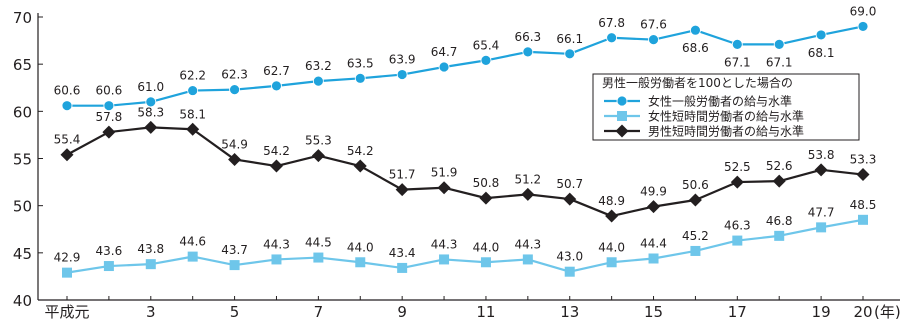 The width and height of the screenshot is (911, 322). I want to click on data-label: 63.9, so click(402, 60).